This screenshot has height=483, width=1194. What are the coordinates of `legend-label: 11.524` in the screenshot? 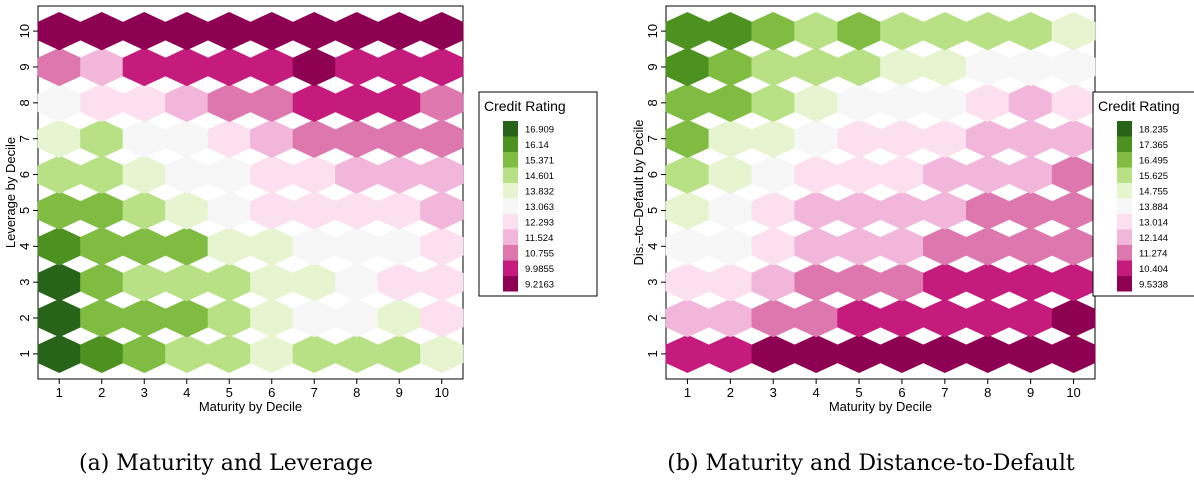 It's located at (539, 238).